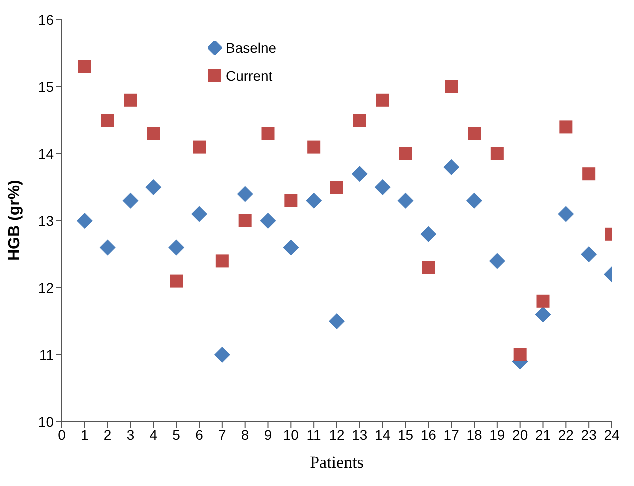  I want to click on x-tick-label: 19, so click(498, 434).